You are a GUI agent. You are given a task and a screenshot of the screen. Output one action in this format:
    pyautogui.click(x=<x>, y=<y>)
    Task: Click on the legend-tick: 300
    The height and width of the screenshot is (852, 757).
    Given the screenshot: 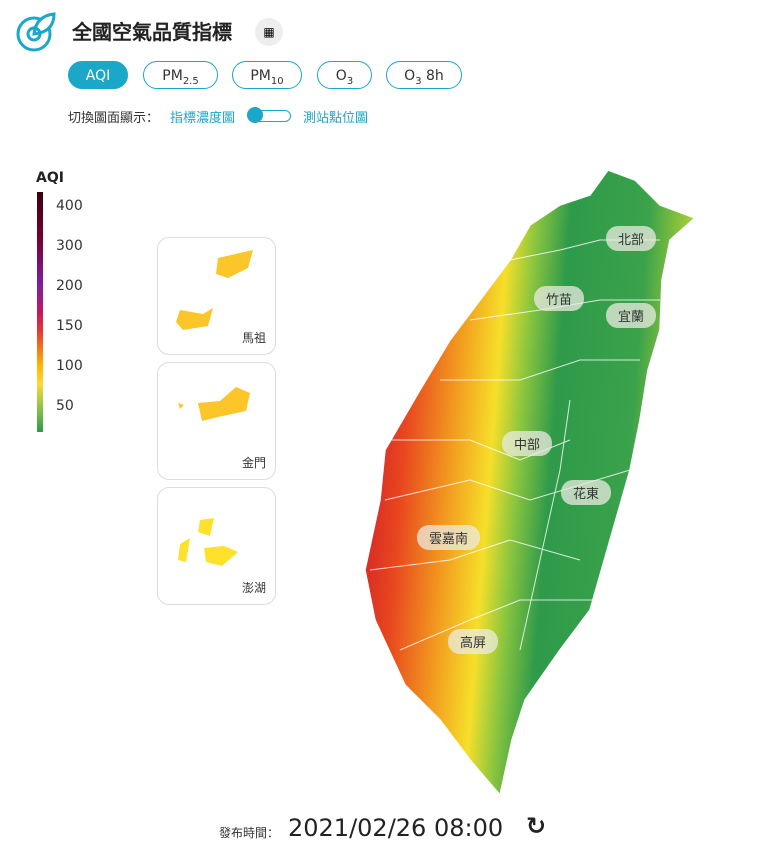 What is the action you would take?
    pyautogui.click(x=69, y=246)
    